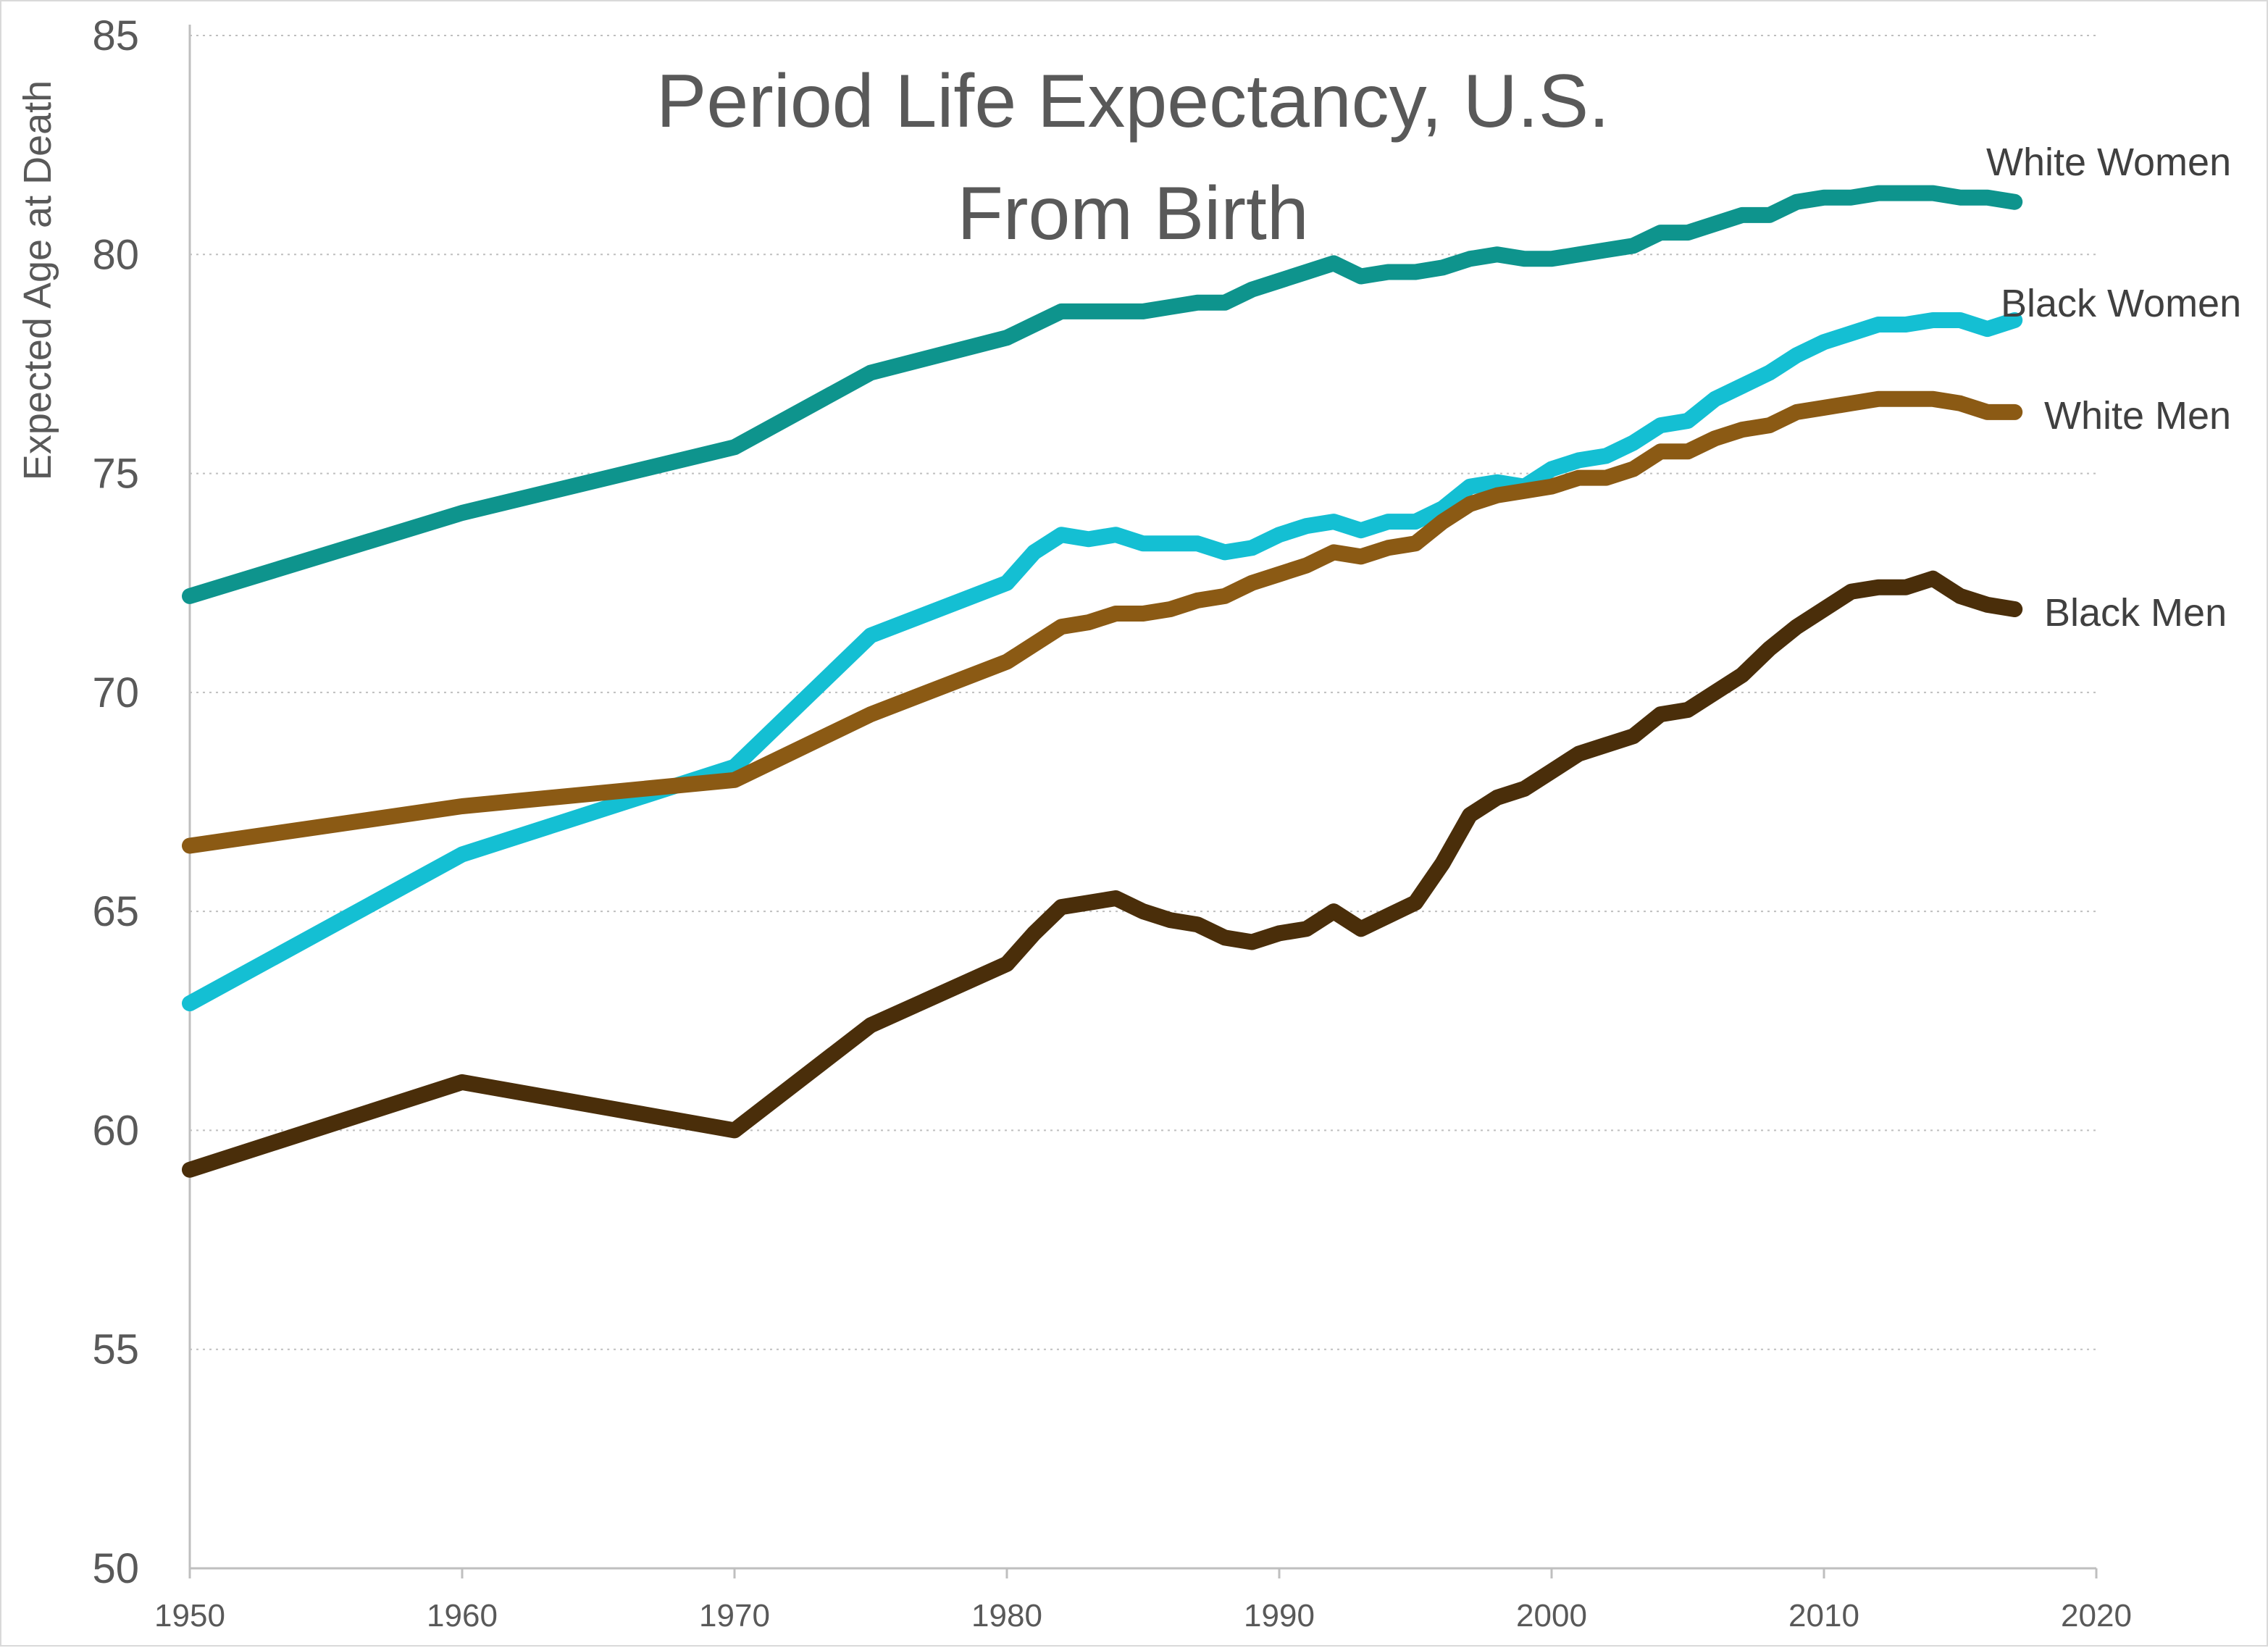 This screenshot has height=1648, width=2268. What do you see at coordinates (735, 1616) in the screenshot?
I see `x-tick-label: 1970` at bounding box center [735, 1616].